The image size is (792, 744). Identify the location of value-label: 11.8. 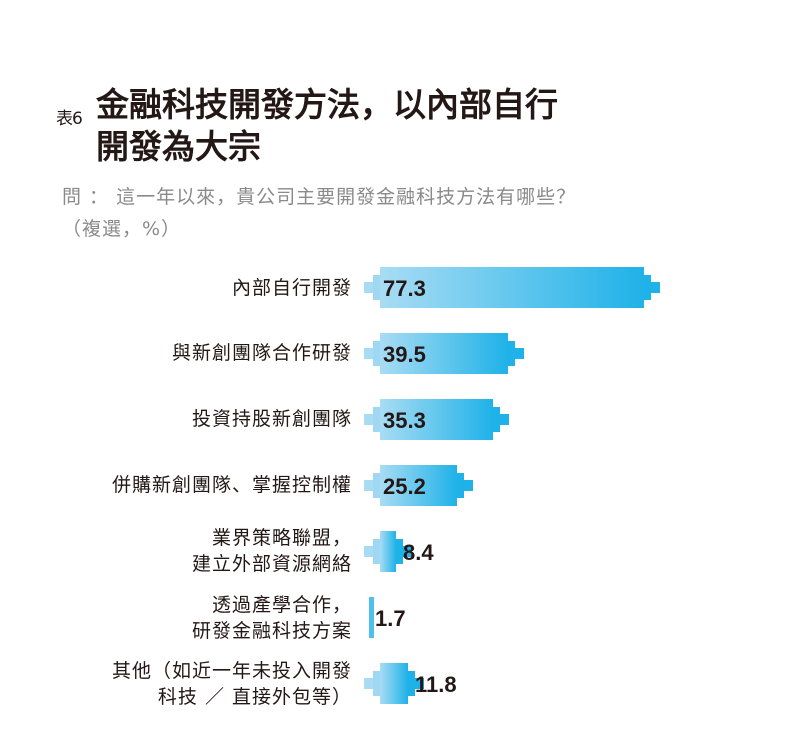
(436, 684).